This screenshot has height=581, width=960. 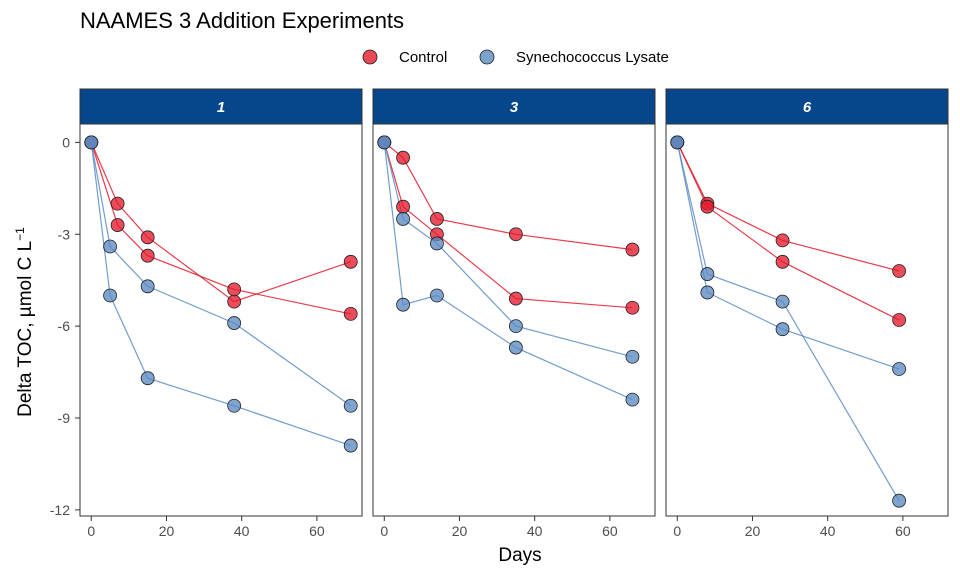 I want to click on facet-strip-label: 1, so click(x=221, y=107).